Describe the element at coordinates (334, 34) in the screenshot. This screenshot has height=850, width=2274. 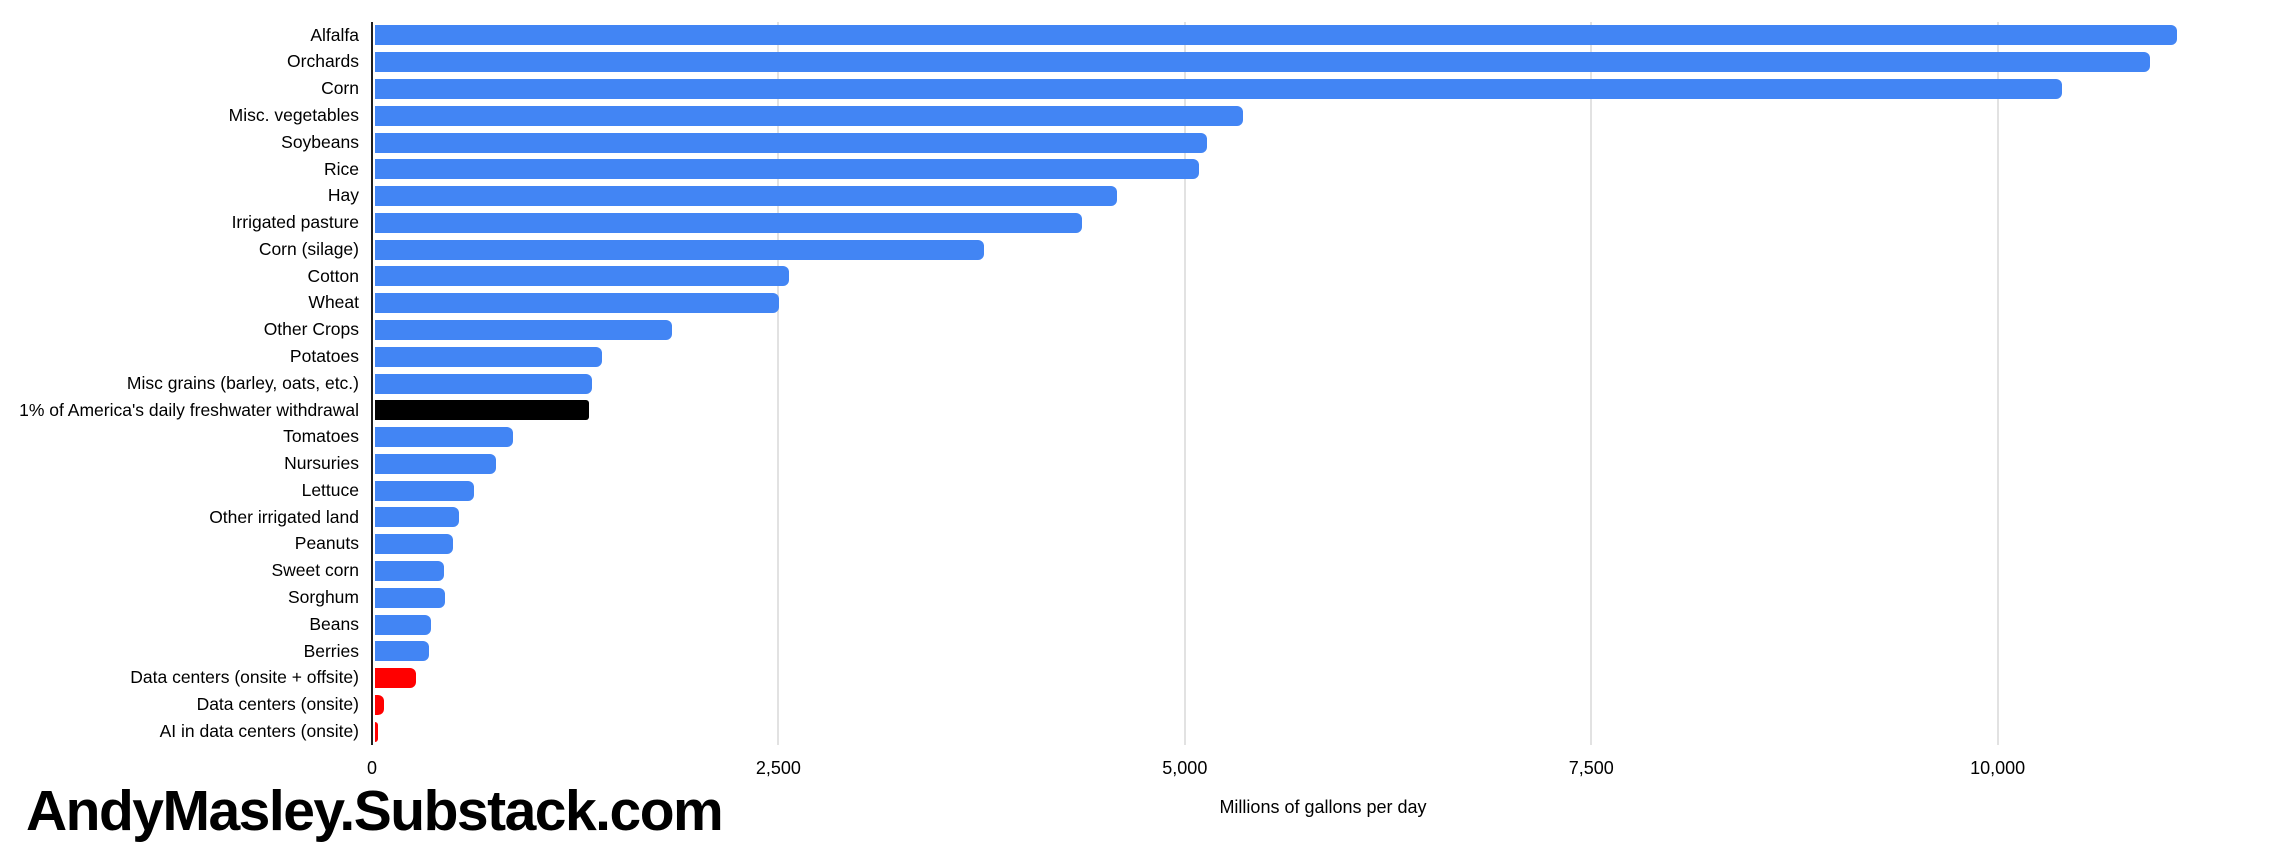
I see `category-label-alfalfa: Alfalfa` at that location.